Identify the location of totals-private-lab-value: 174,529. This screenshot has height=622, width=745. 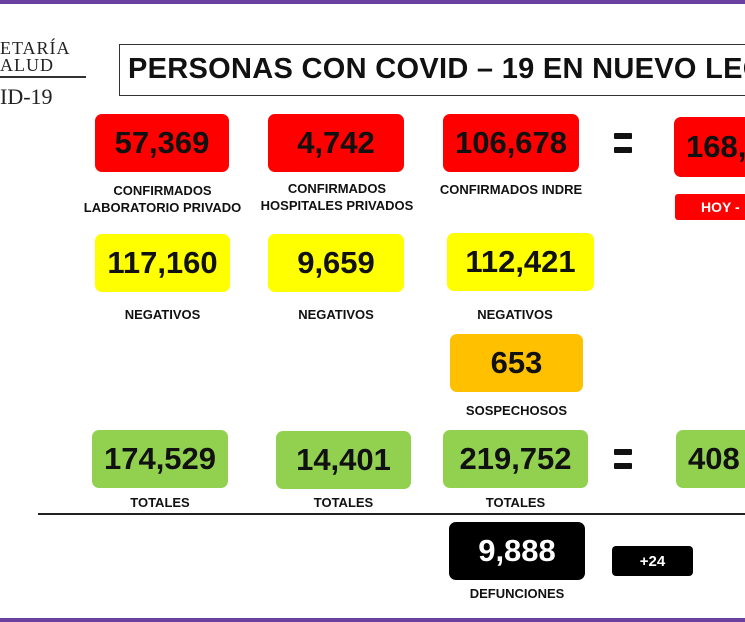
(160, 459).